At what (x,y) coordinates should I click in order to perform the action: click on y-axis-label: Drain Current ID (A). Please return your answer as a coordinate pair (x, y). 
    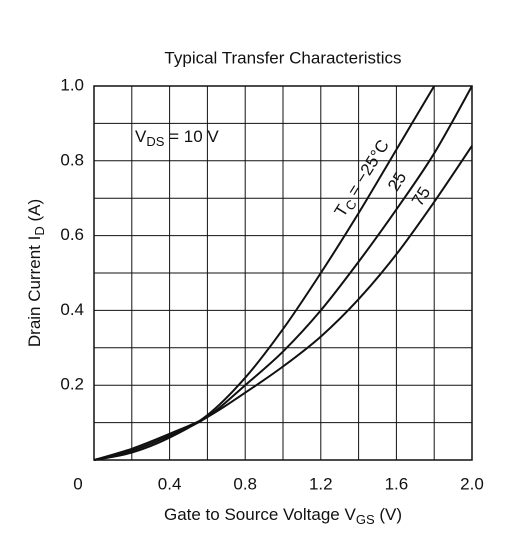
    Looking at the image, I should click on (36, 273).